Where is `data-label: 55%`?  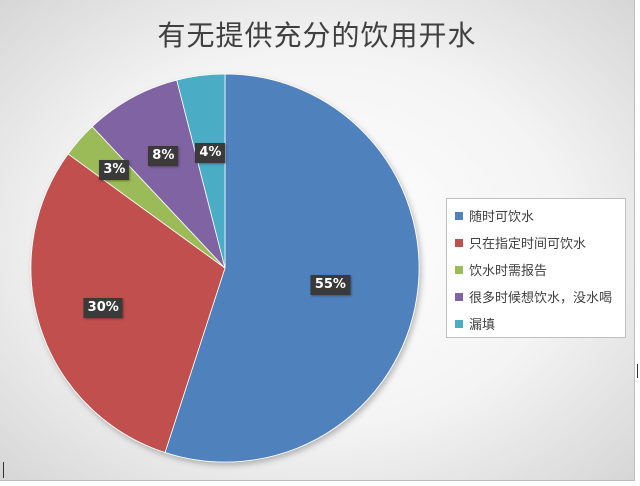
data-label: 55% is located at coordinates (330, 284).